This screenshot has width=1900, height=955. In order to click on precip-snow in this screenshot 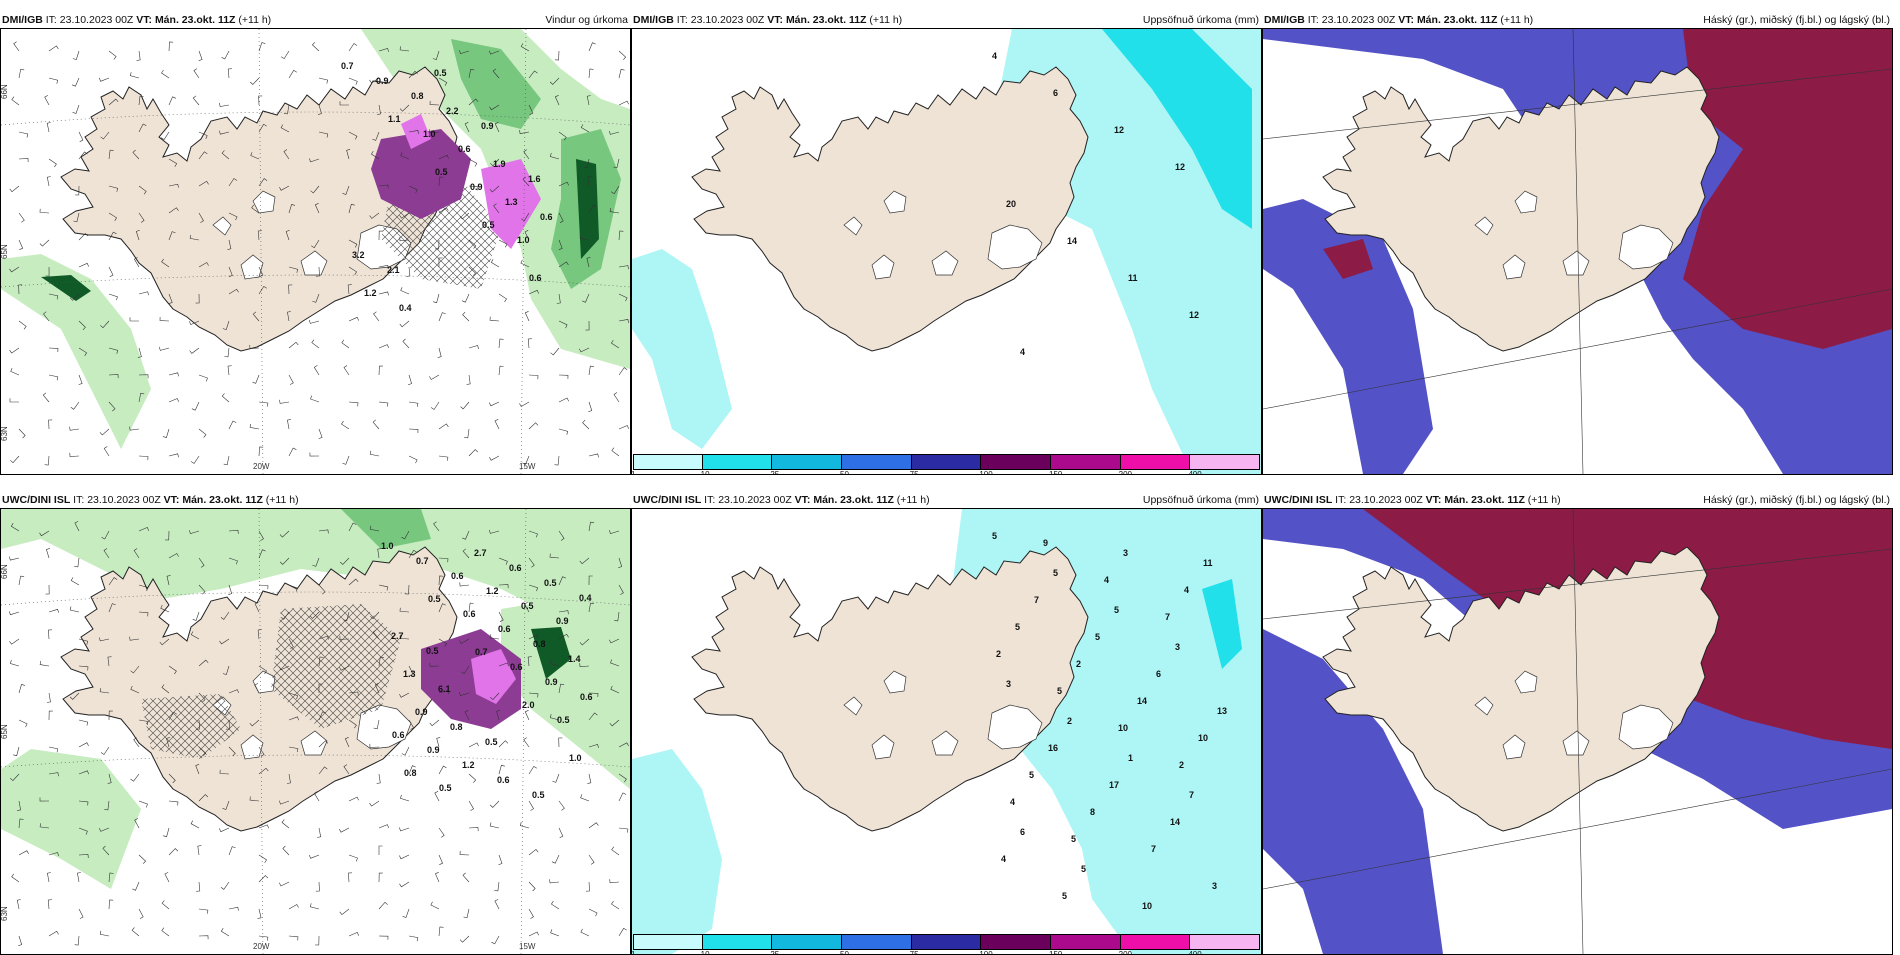, I will do `click(416, 131)`.